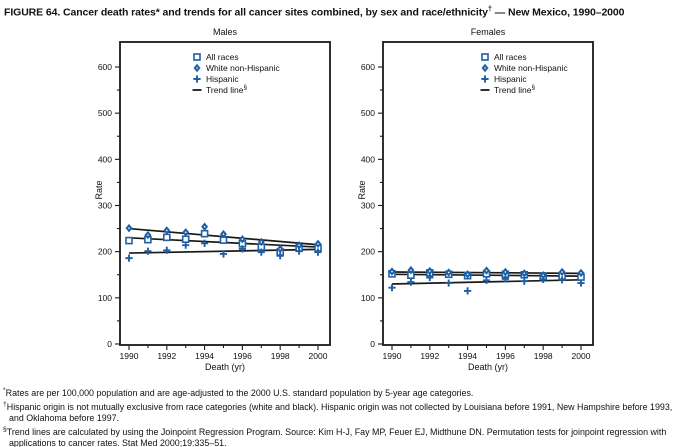 The image size is (687, 447). I want to click on males-x-axis-label: Death (yr), so click(224, 367).